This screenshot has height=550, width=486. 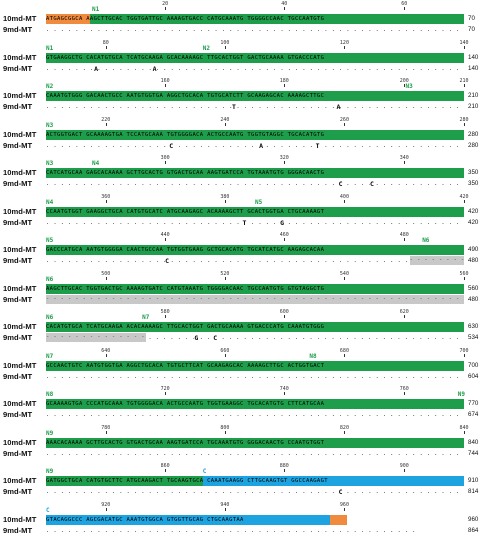 I want to click on ruler-number: 210, so click(x=464, y=81).